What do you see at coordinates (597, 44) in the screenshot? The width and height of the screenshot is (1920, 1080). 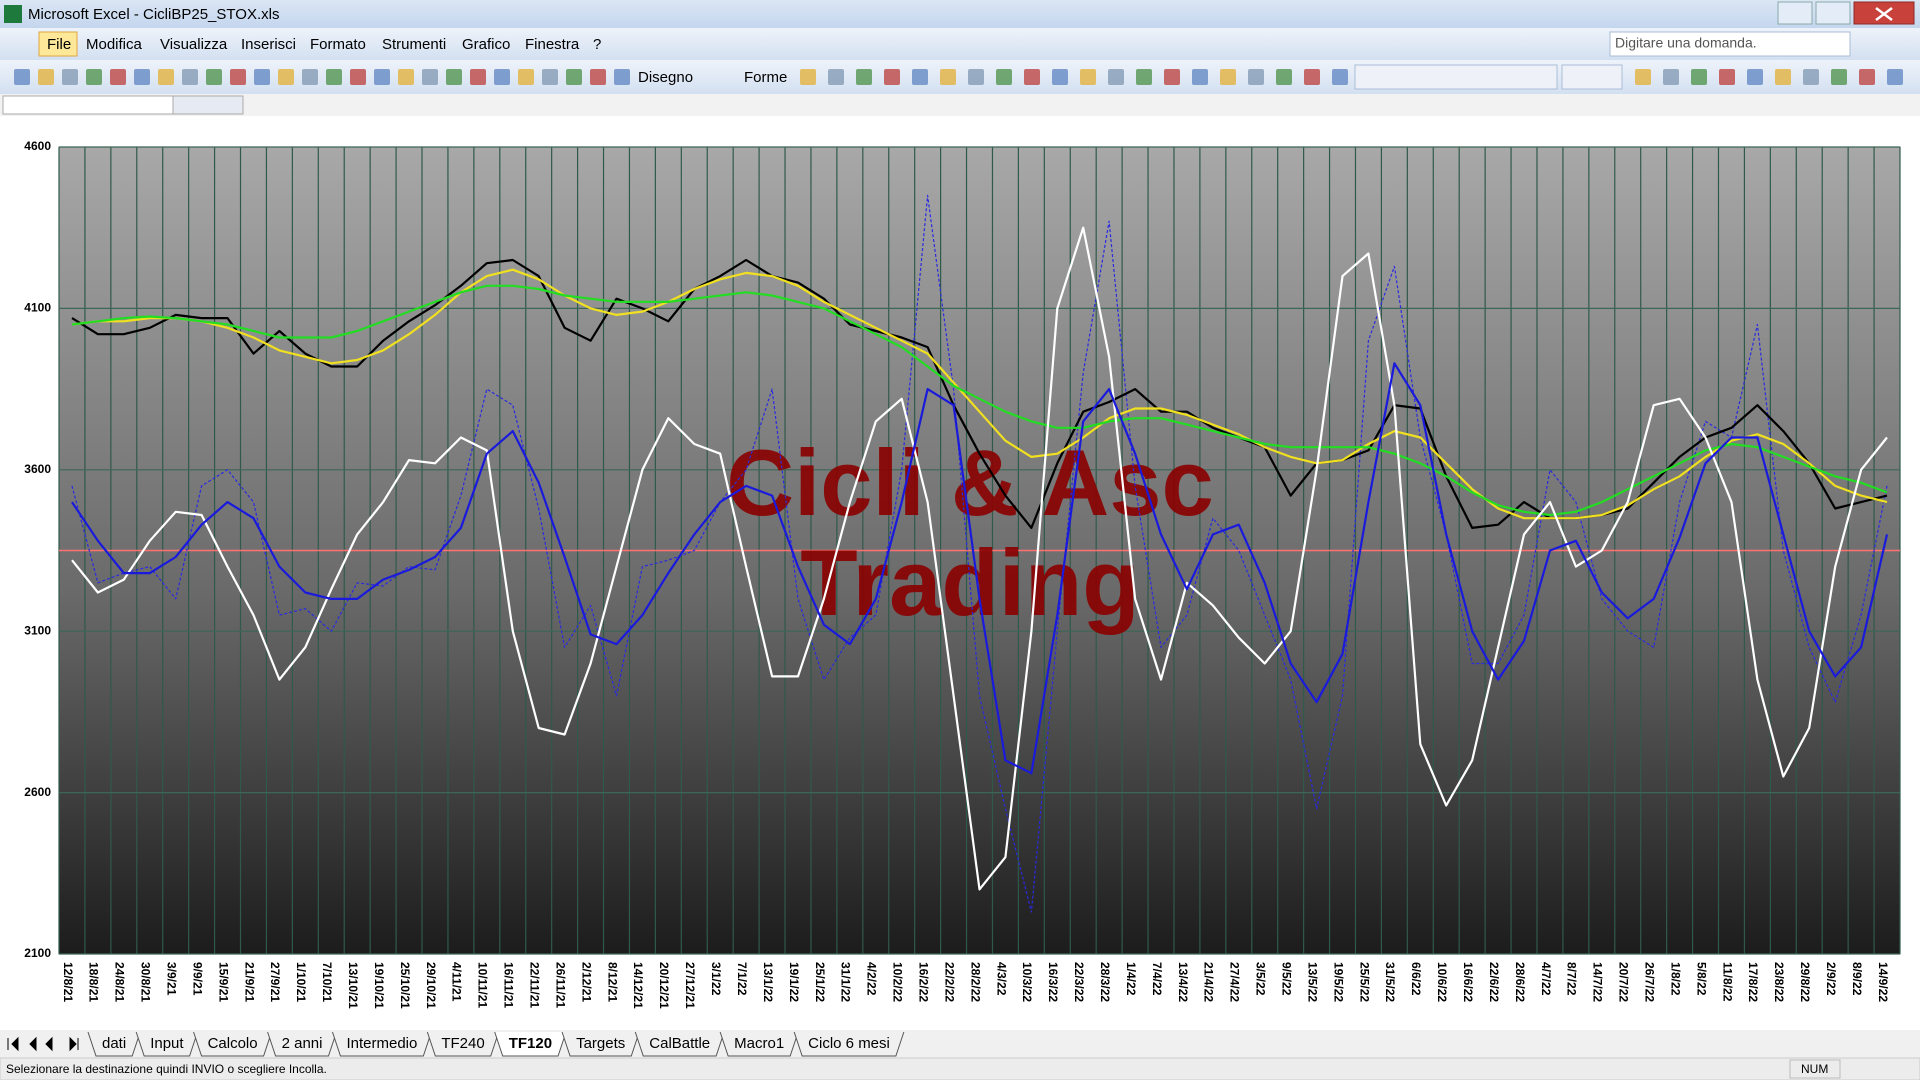 I see `menu-item: ?` at bounding box center [597, 44].